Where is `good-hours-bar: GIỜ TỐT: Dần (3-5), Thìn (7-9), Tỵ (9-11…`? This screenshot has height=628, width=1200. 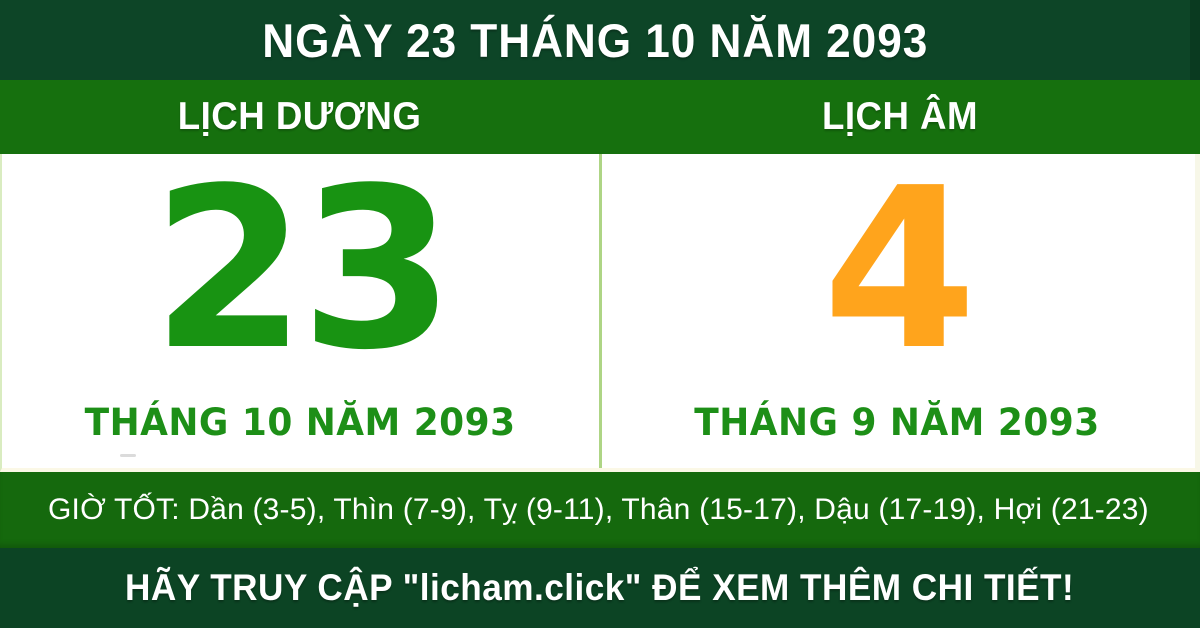 good-hours-bar: GIỜ TỐT: Dần (3-5), Thìn (7-9), Tỵ (9-11… is located at coordinates (600, 510).